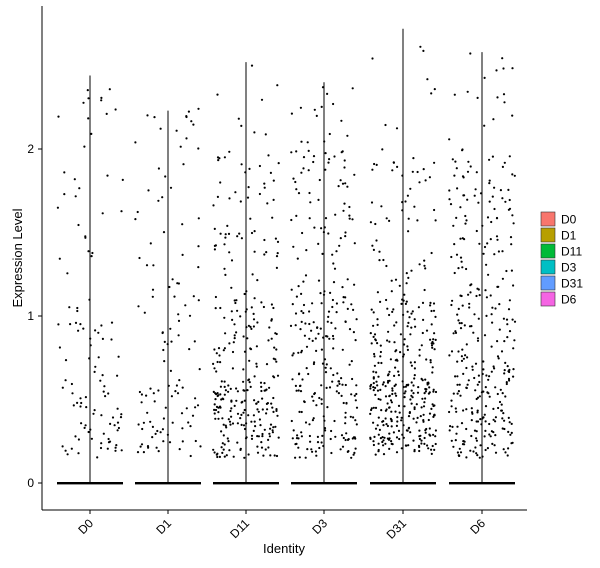  Describe the element at coordinates (239, 528) in the screenshot. I see `x-tick-label: D11` at that location.